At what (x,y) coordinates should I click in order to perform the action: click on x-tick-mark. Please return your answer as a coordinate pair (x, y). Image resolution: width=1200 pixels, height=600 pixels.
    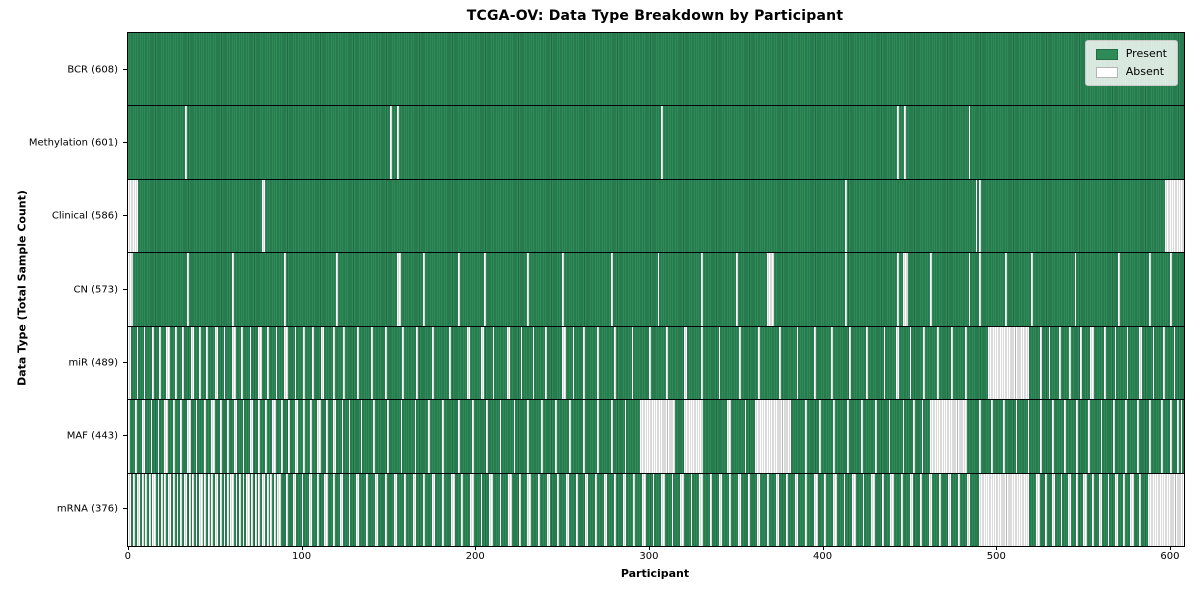
    Looking at the image, I should click on (823, 548).